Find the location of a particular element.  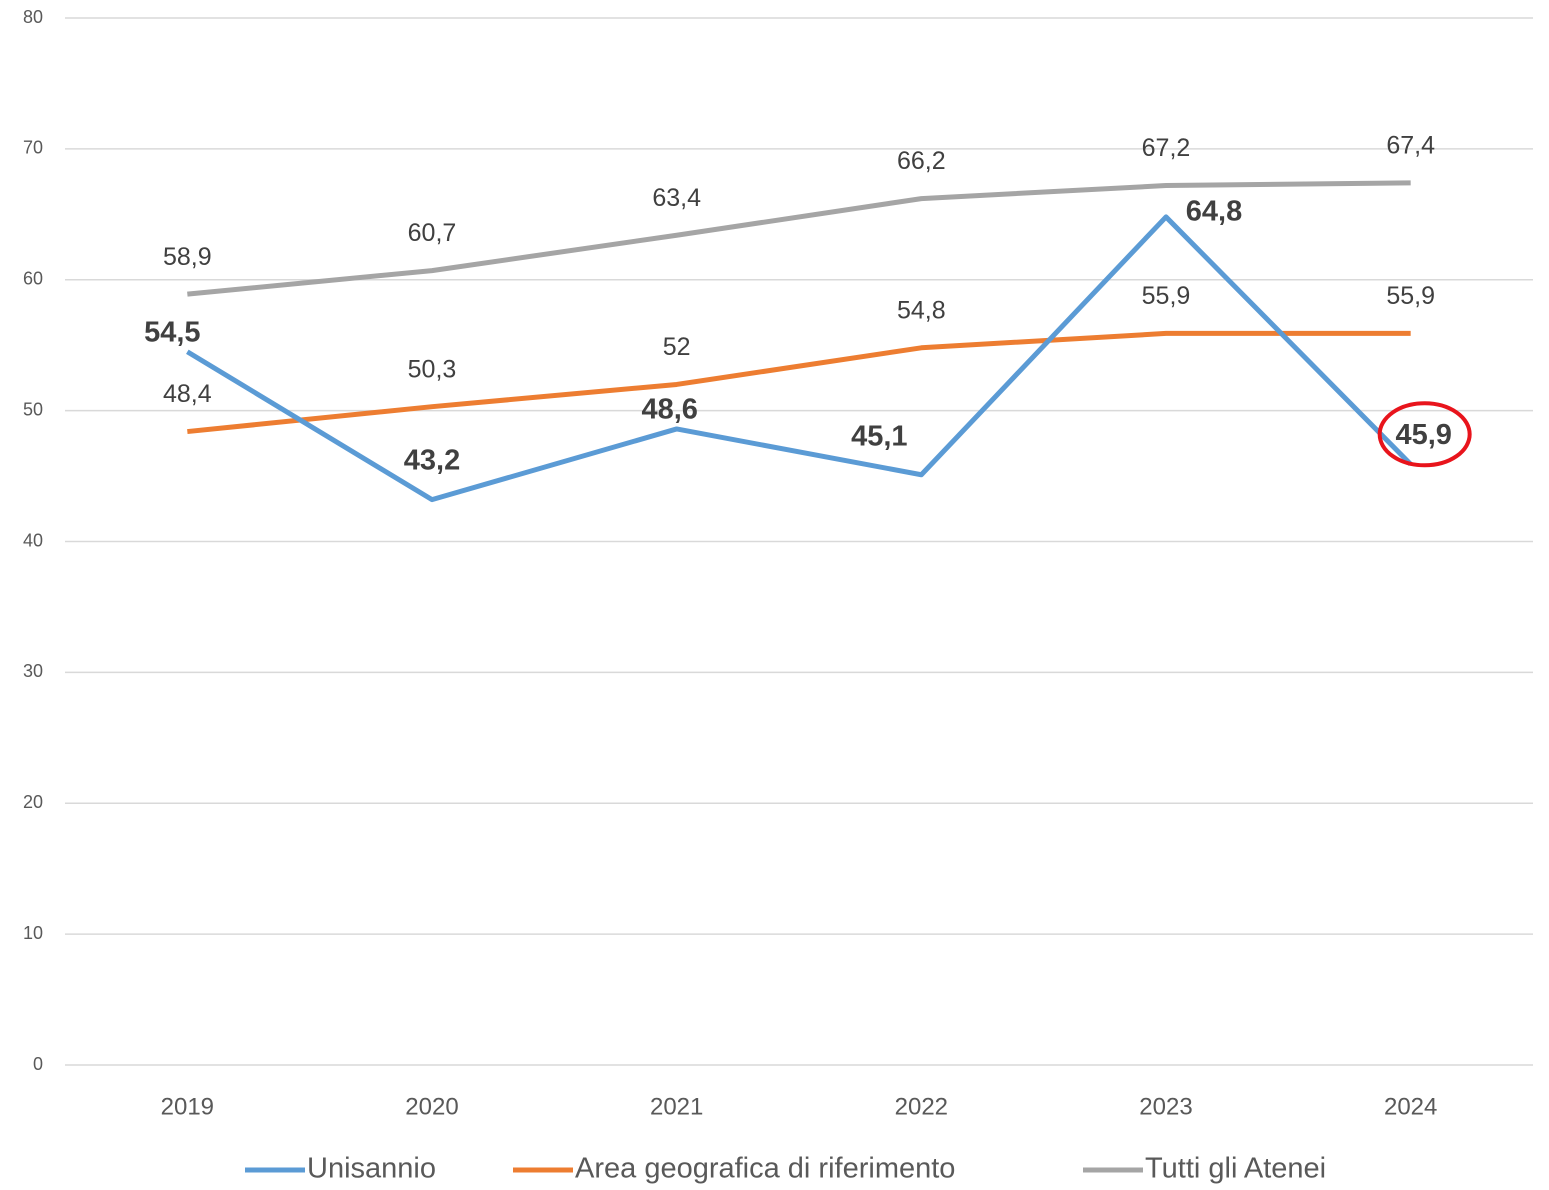

data-label: 64,8 is located at coordinates (1214, 212).